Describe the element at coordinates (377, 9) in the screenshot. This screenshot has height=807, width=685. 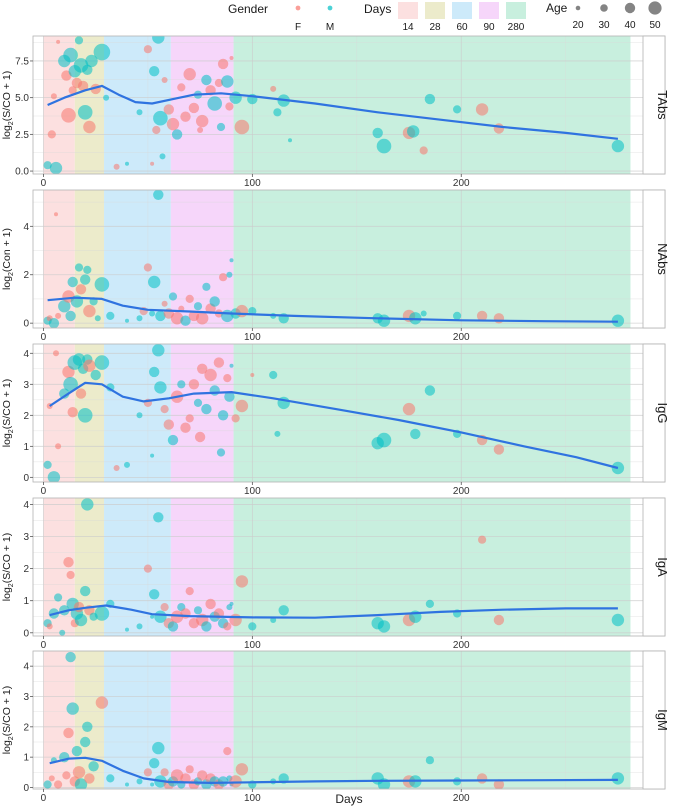
I see `legend-days-title: Days` at that location.